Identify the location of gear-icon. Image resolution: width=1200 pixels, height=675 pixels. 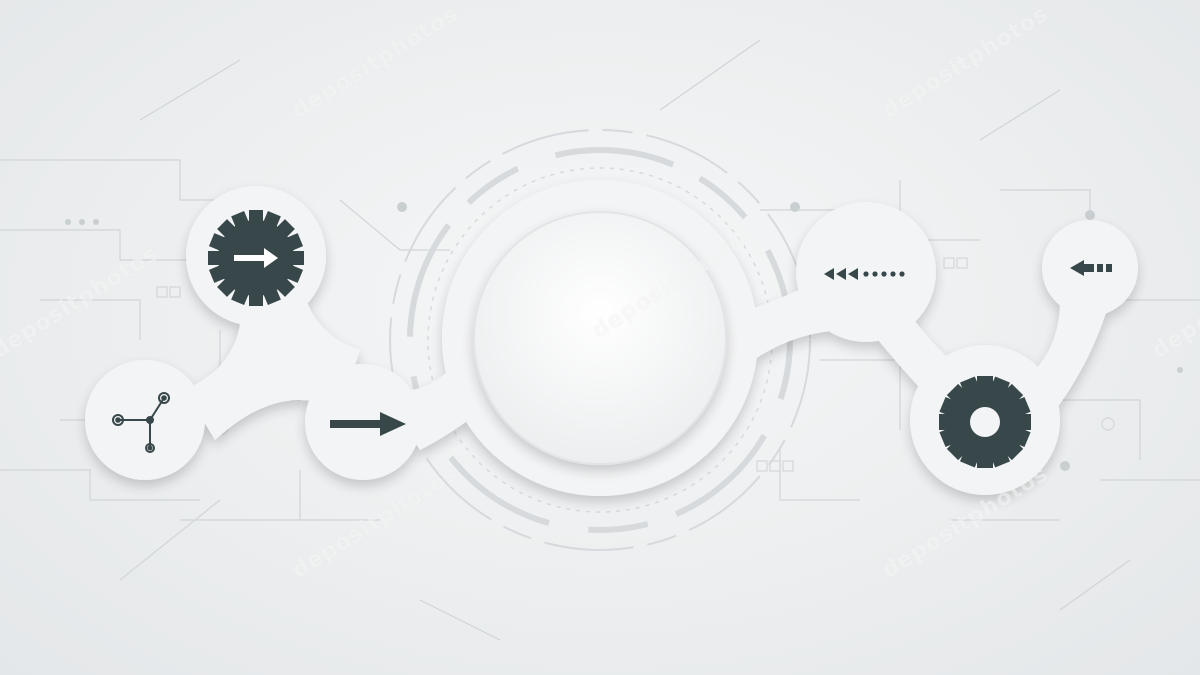
(985, 422).